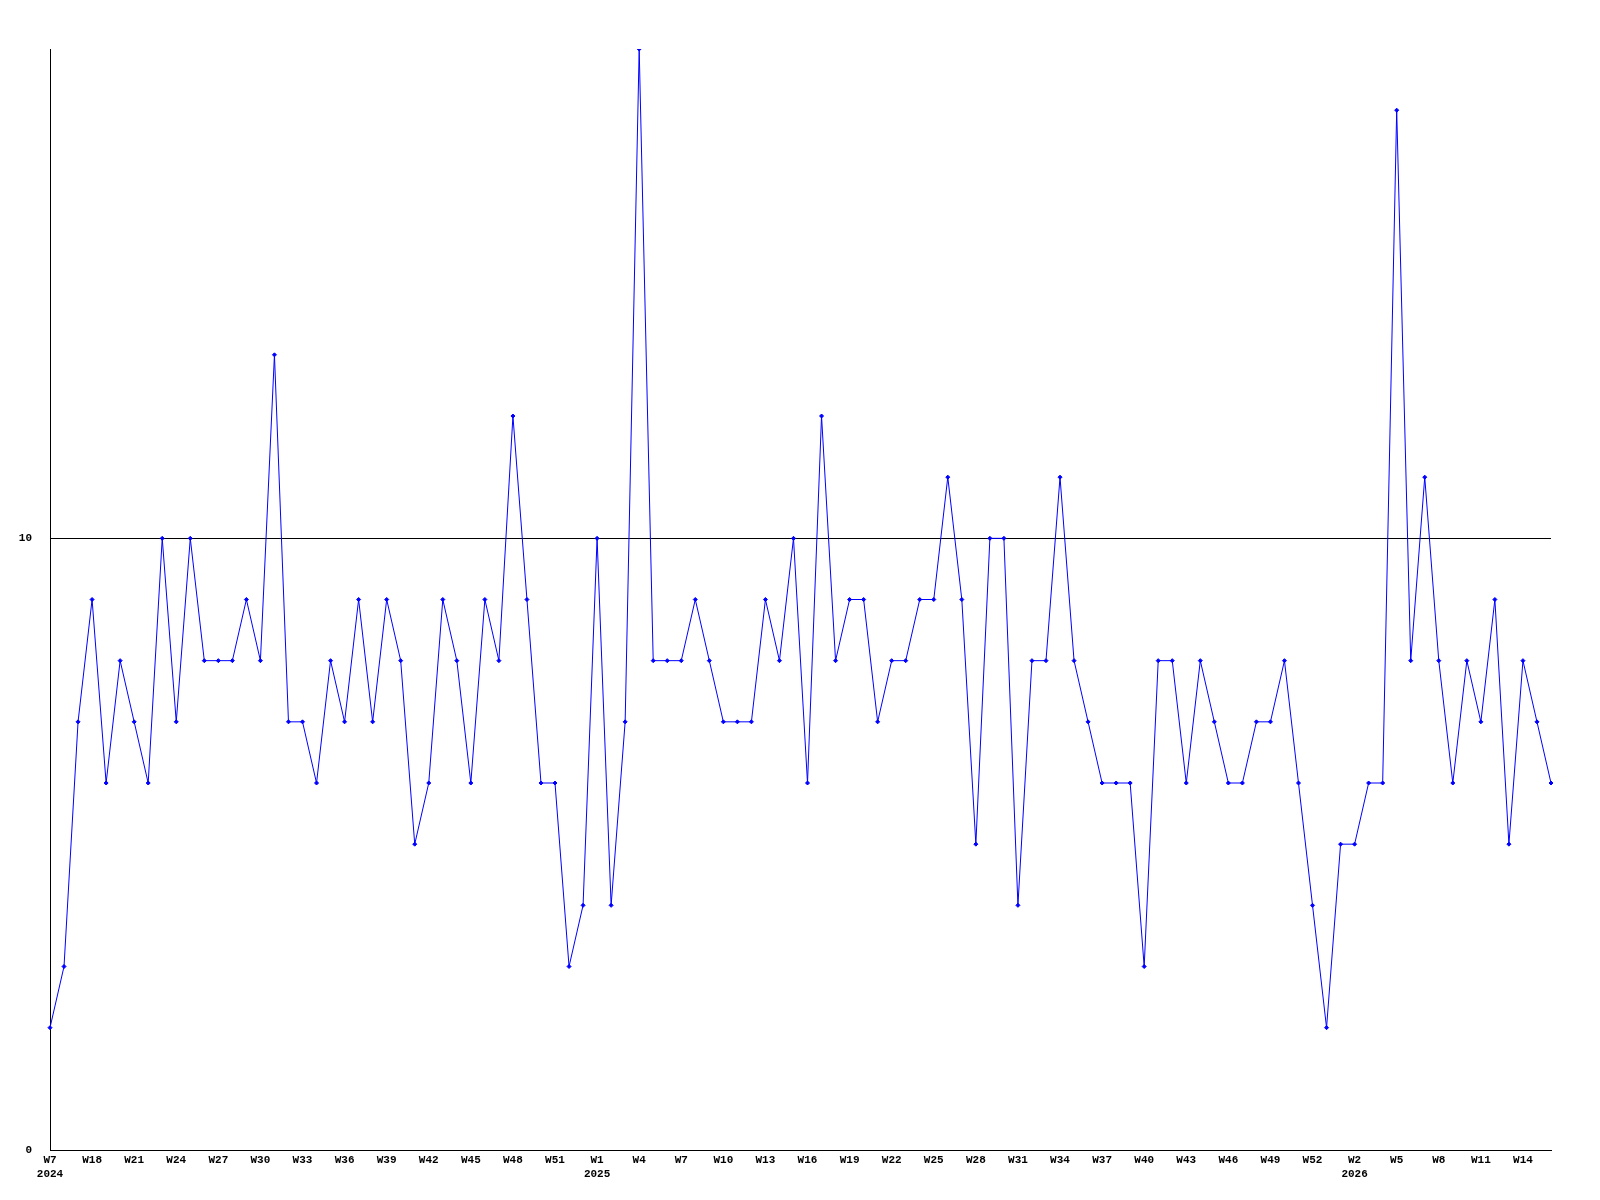 This screenshot has width=1600, height=1200. I want to click on x-tick-label: W8, so click(1439, 1160).